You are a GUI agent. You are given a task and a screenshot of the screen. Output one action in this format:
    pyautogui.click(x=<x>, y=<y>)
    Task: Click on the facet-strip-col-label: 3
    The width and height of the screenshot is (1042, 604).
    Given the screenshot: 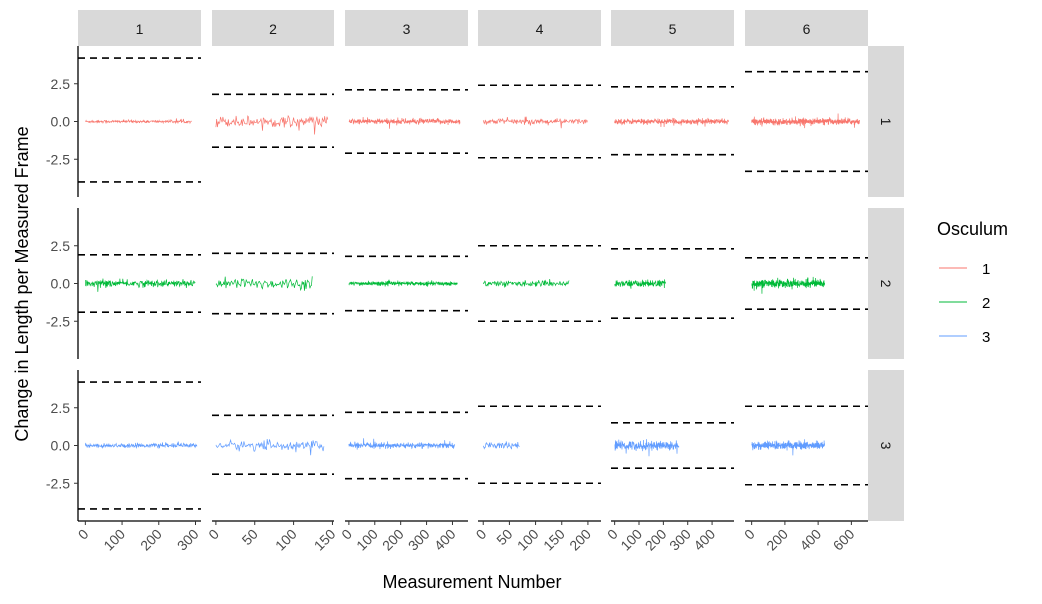 What is the action you would take?
    pyautogui.click(x=407, y=29)
    